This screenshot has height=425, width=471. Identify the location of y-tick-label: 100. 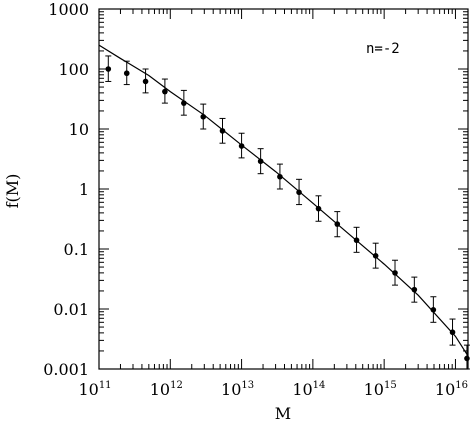
(73, 69).